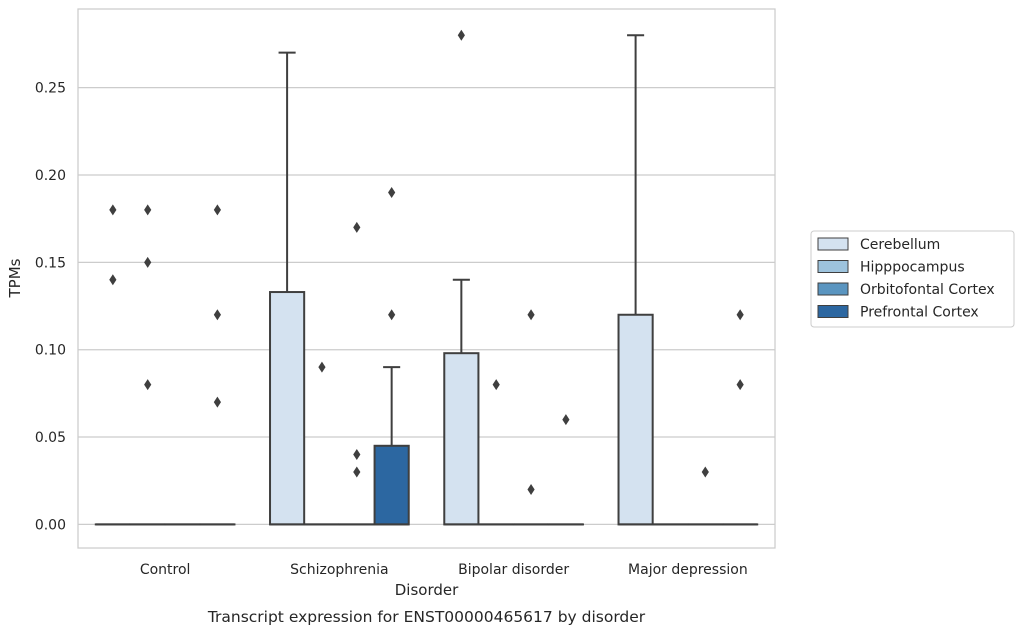  Describe the element at coordinates (50, 351) in the screenshot. I see `y-tick-label: 0.10` at that location.